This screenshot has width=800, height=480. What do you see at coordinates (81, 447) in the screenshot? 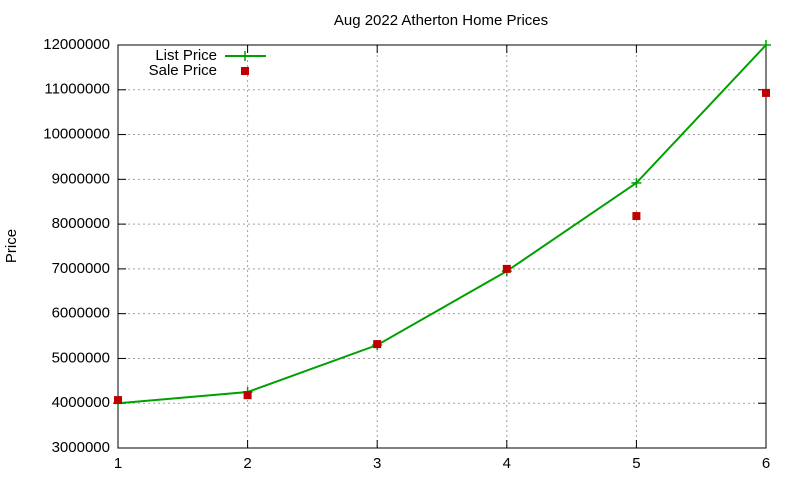
I see `y-tick-label: 3000000` at bounding box center [81, 447].